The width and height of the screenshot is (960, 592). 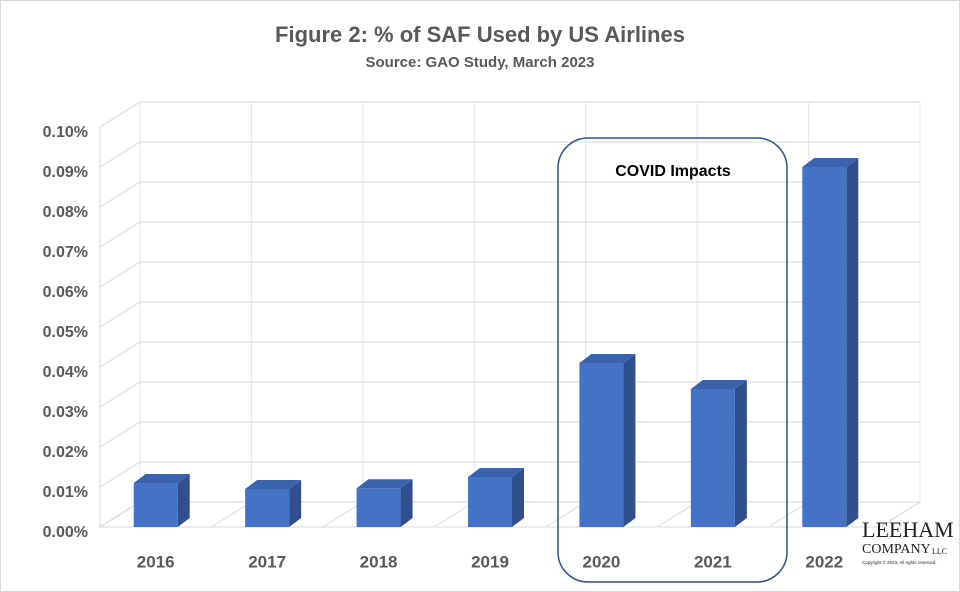 What do you see at coordinates (673, 171) in the screenshot?
I see `annotation: COVID Impacts` at bounding box center [673, 171].